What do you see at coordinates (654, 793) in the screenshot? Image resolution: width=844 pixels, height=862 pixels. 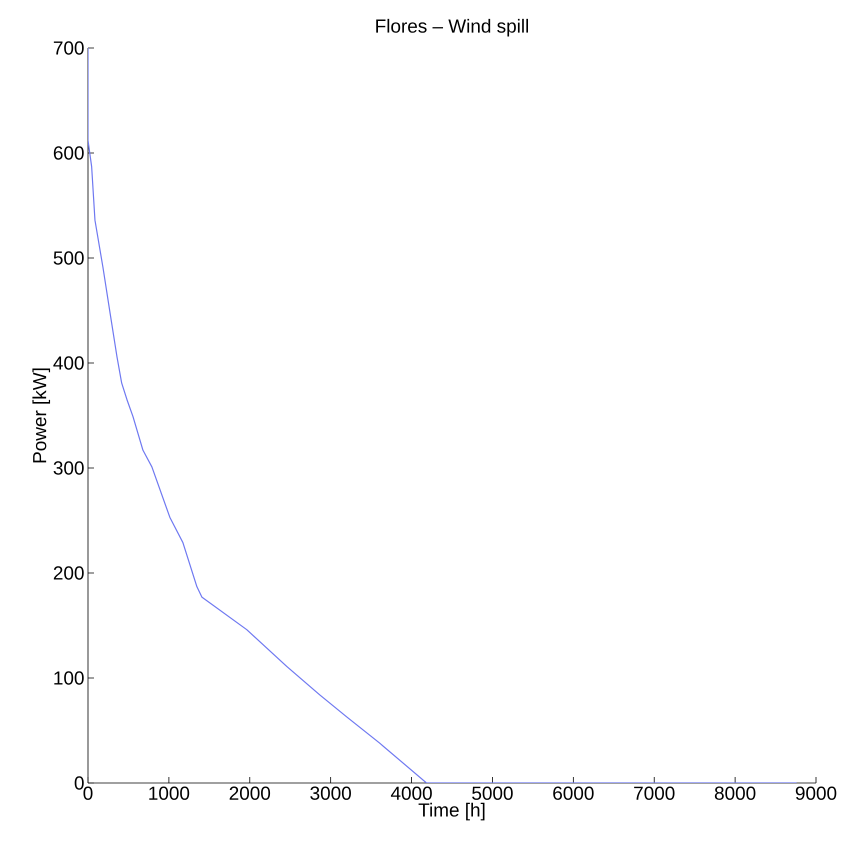 I see `x-tick-label: 7000` at bounding box center [654, 793].